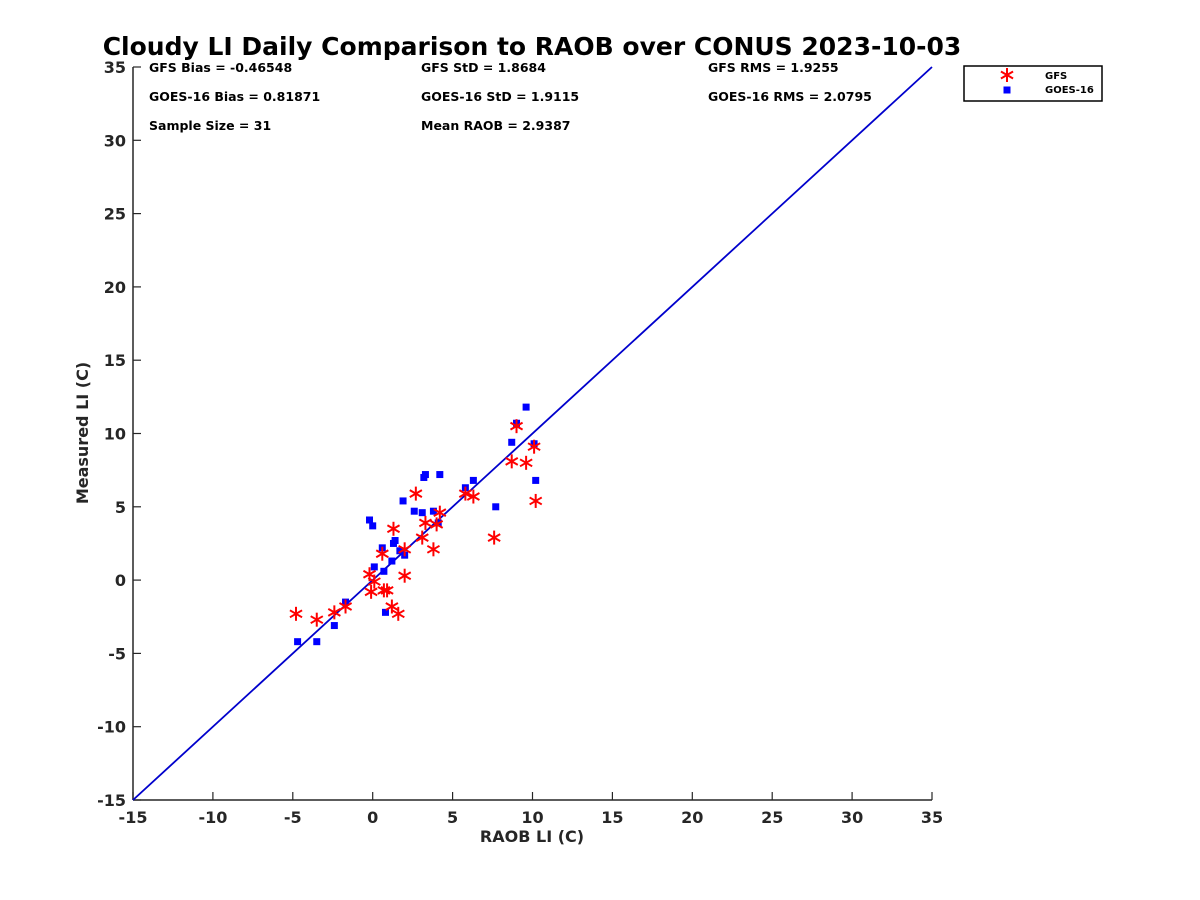  Describe the element at coordinates (532, 836) in the screenshot. I see `x-axis-label: RAOB LI (C)` at that location.